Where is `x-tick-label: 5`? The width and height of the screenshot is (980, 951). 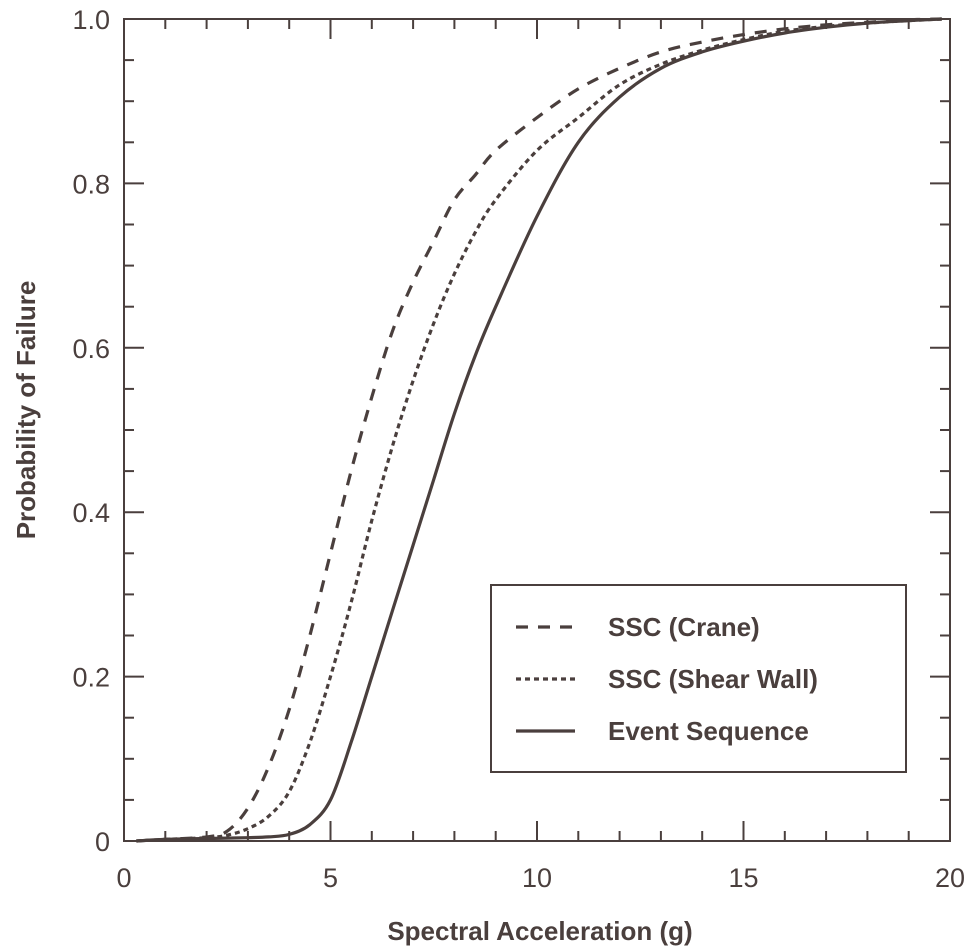
x-tick-label: 5 is located at coordinates (330, 878).